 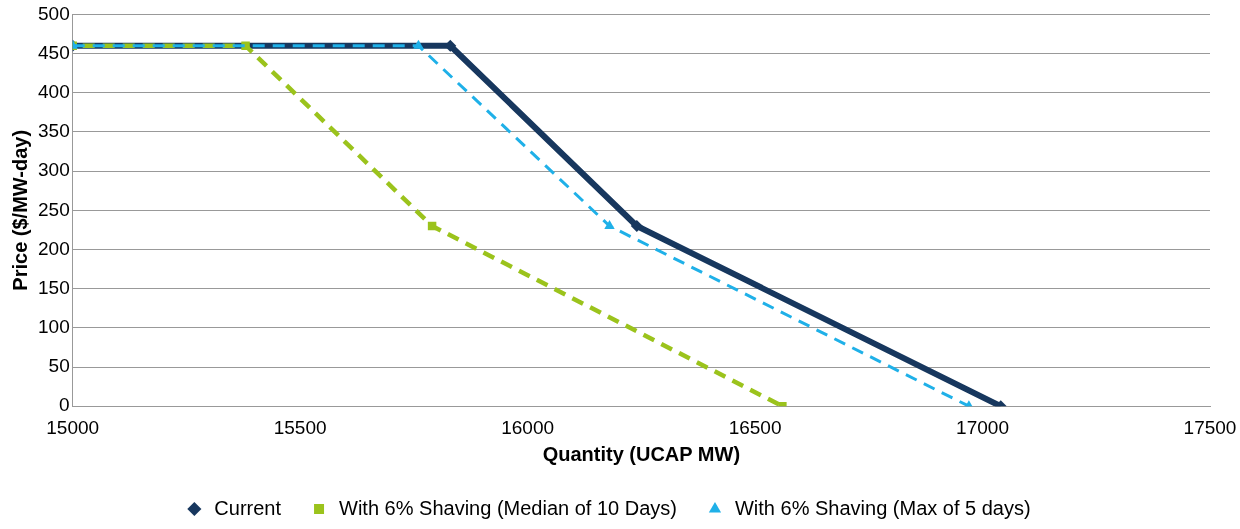 I want to click on y-tick-label: 450, so click(x=54, y=52).